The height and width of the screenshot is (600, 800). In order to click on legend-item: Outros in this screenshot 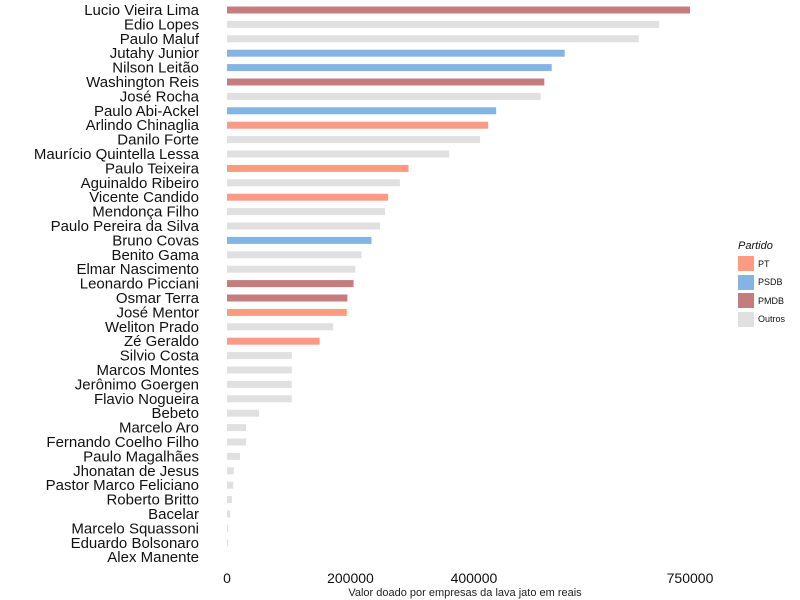, I will do `click(768, 319)`.